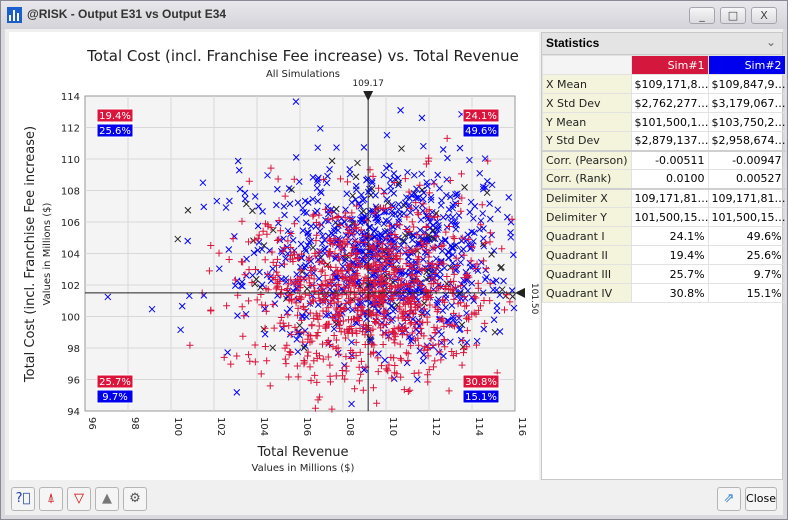  Describe the element at coordinates (70, 192) in the screenshot. I see `y-tick-label: 108` at that location.